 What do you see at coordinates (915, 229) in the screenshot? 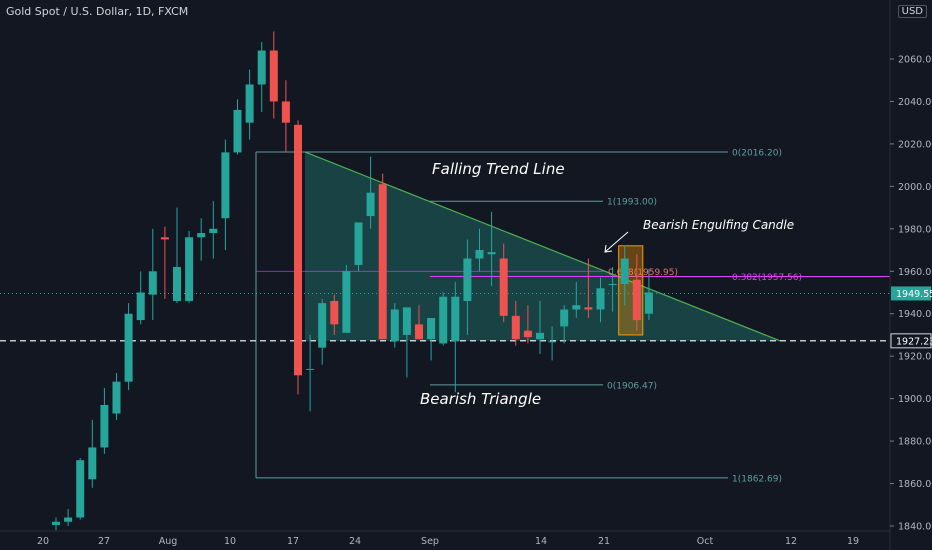
I see `y-tick-label: 1980.00` at bounding box center [915, 229].